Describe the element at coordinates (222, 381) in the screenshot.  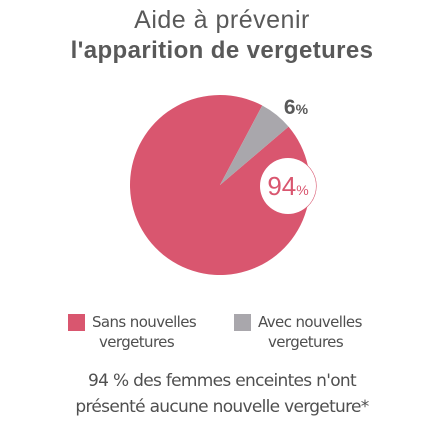
I see `footnote-line-1: 94 % des femmes enceintes n'ont` at that location.